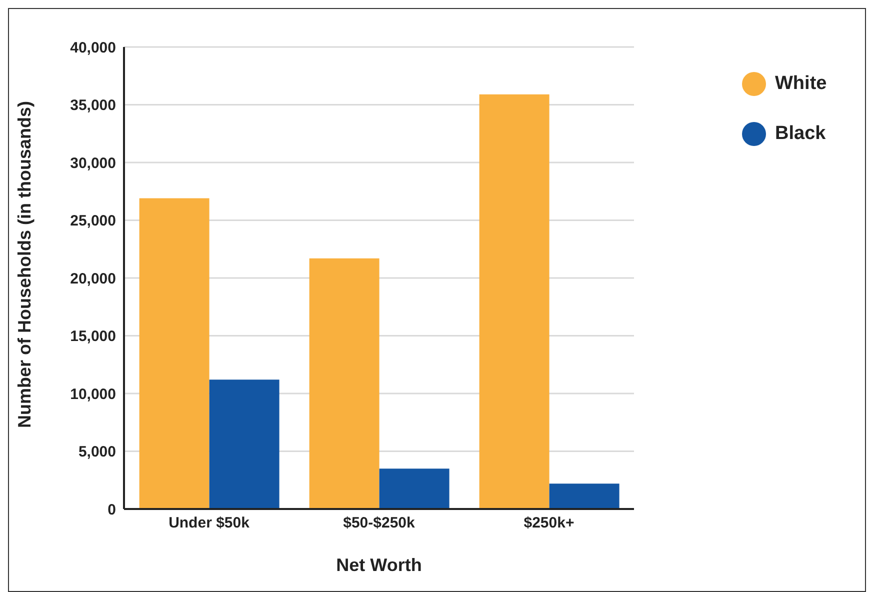 This screenshot has width=874, height=592. Describe the element at coordinates (549, 523) in the screenshot. I see `x-tick-label: $250k+` at that location.